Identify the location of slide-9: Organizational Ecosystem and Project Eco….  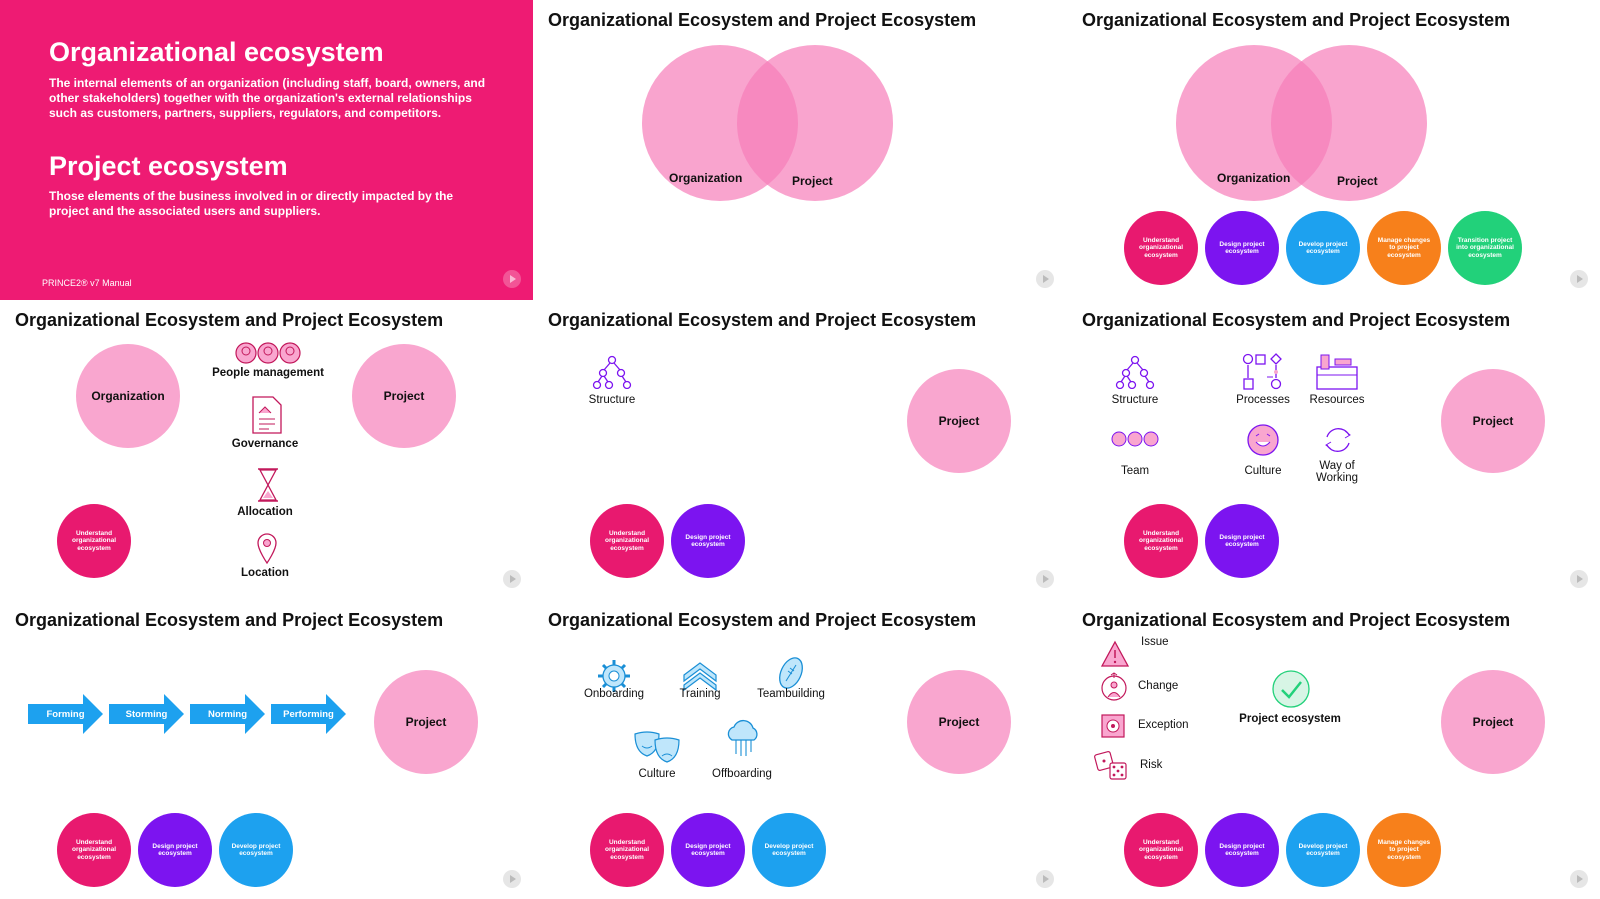
(1333, 749).